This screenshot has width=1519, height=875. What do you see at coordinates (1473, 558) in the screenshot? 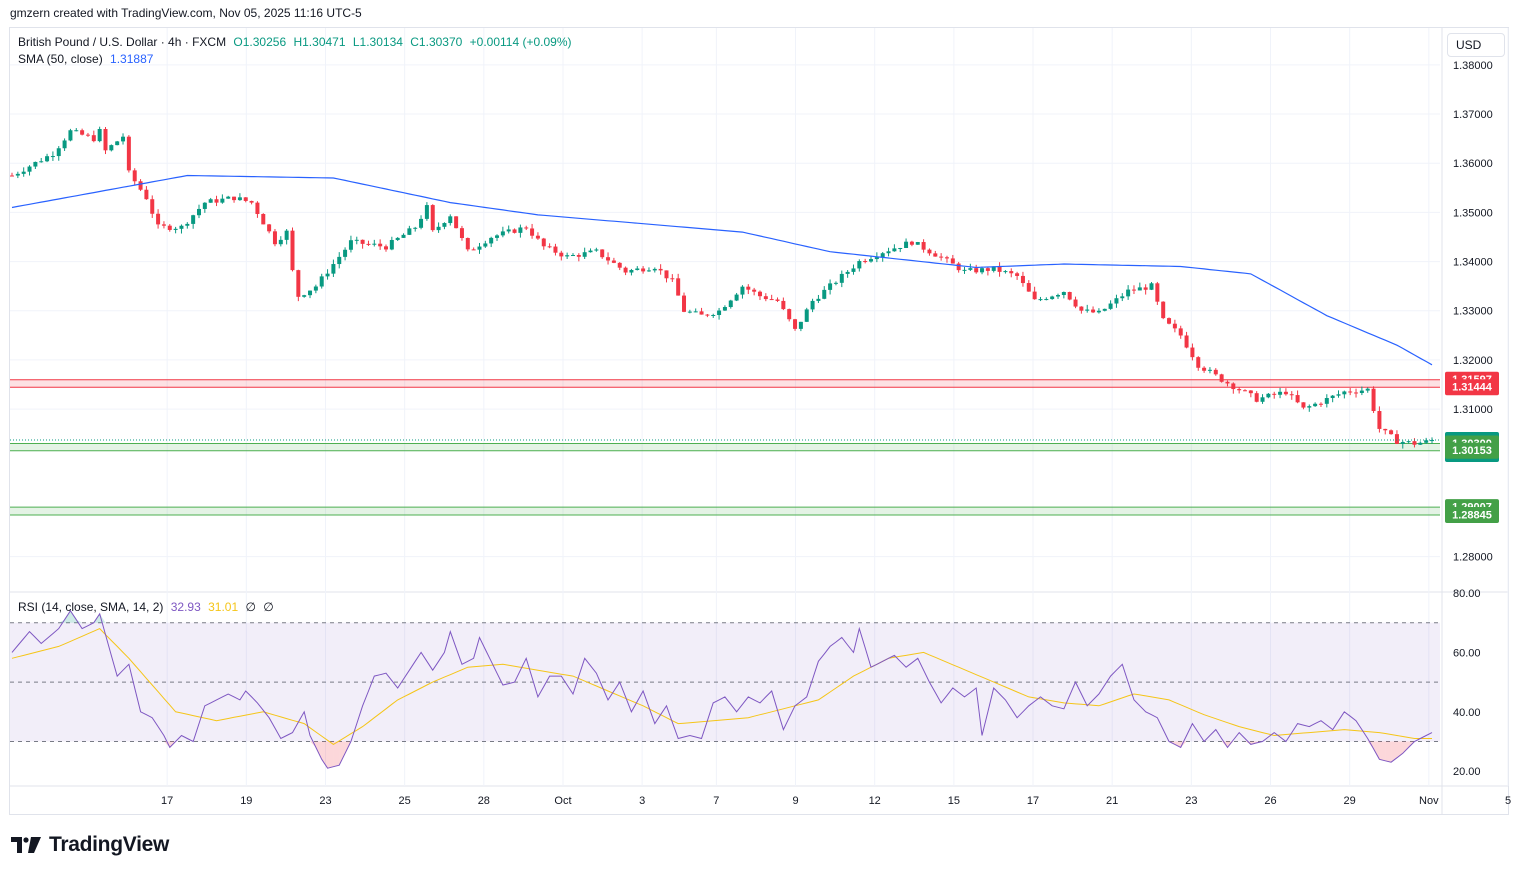
I see `price-tick-label: 1.28000` at bounding box center [1473, 558].